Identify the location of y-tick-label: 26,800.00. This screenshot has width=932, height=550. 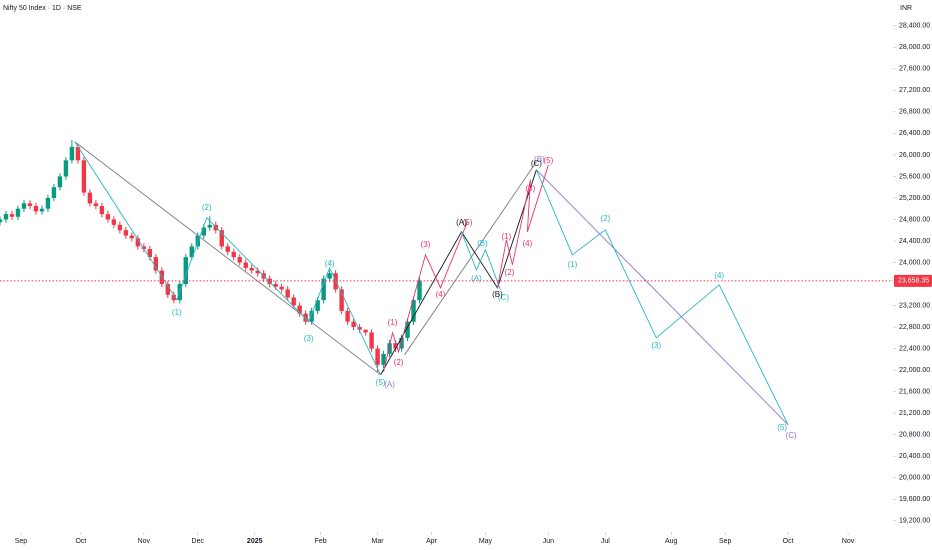
(914, 112).